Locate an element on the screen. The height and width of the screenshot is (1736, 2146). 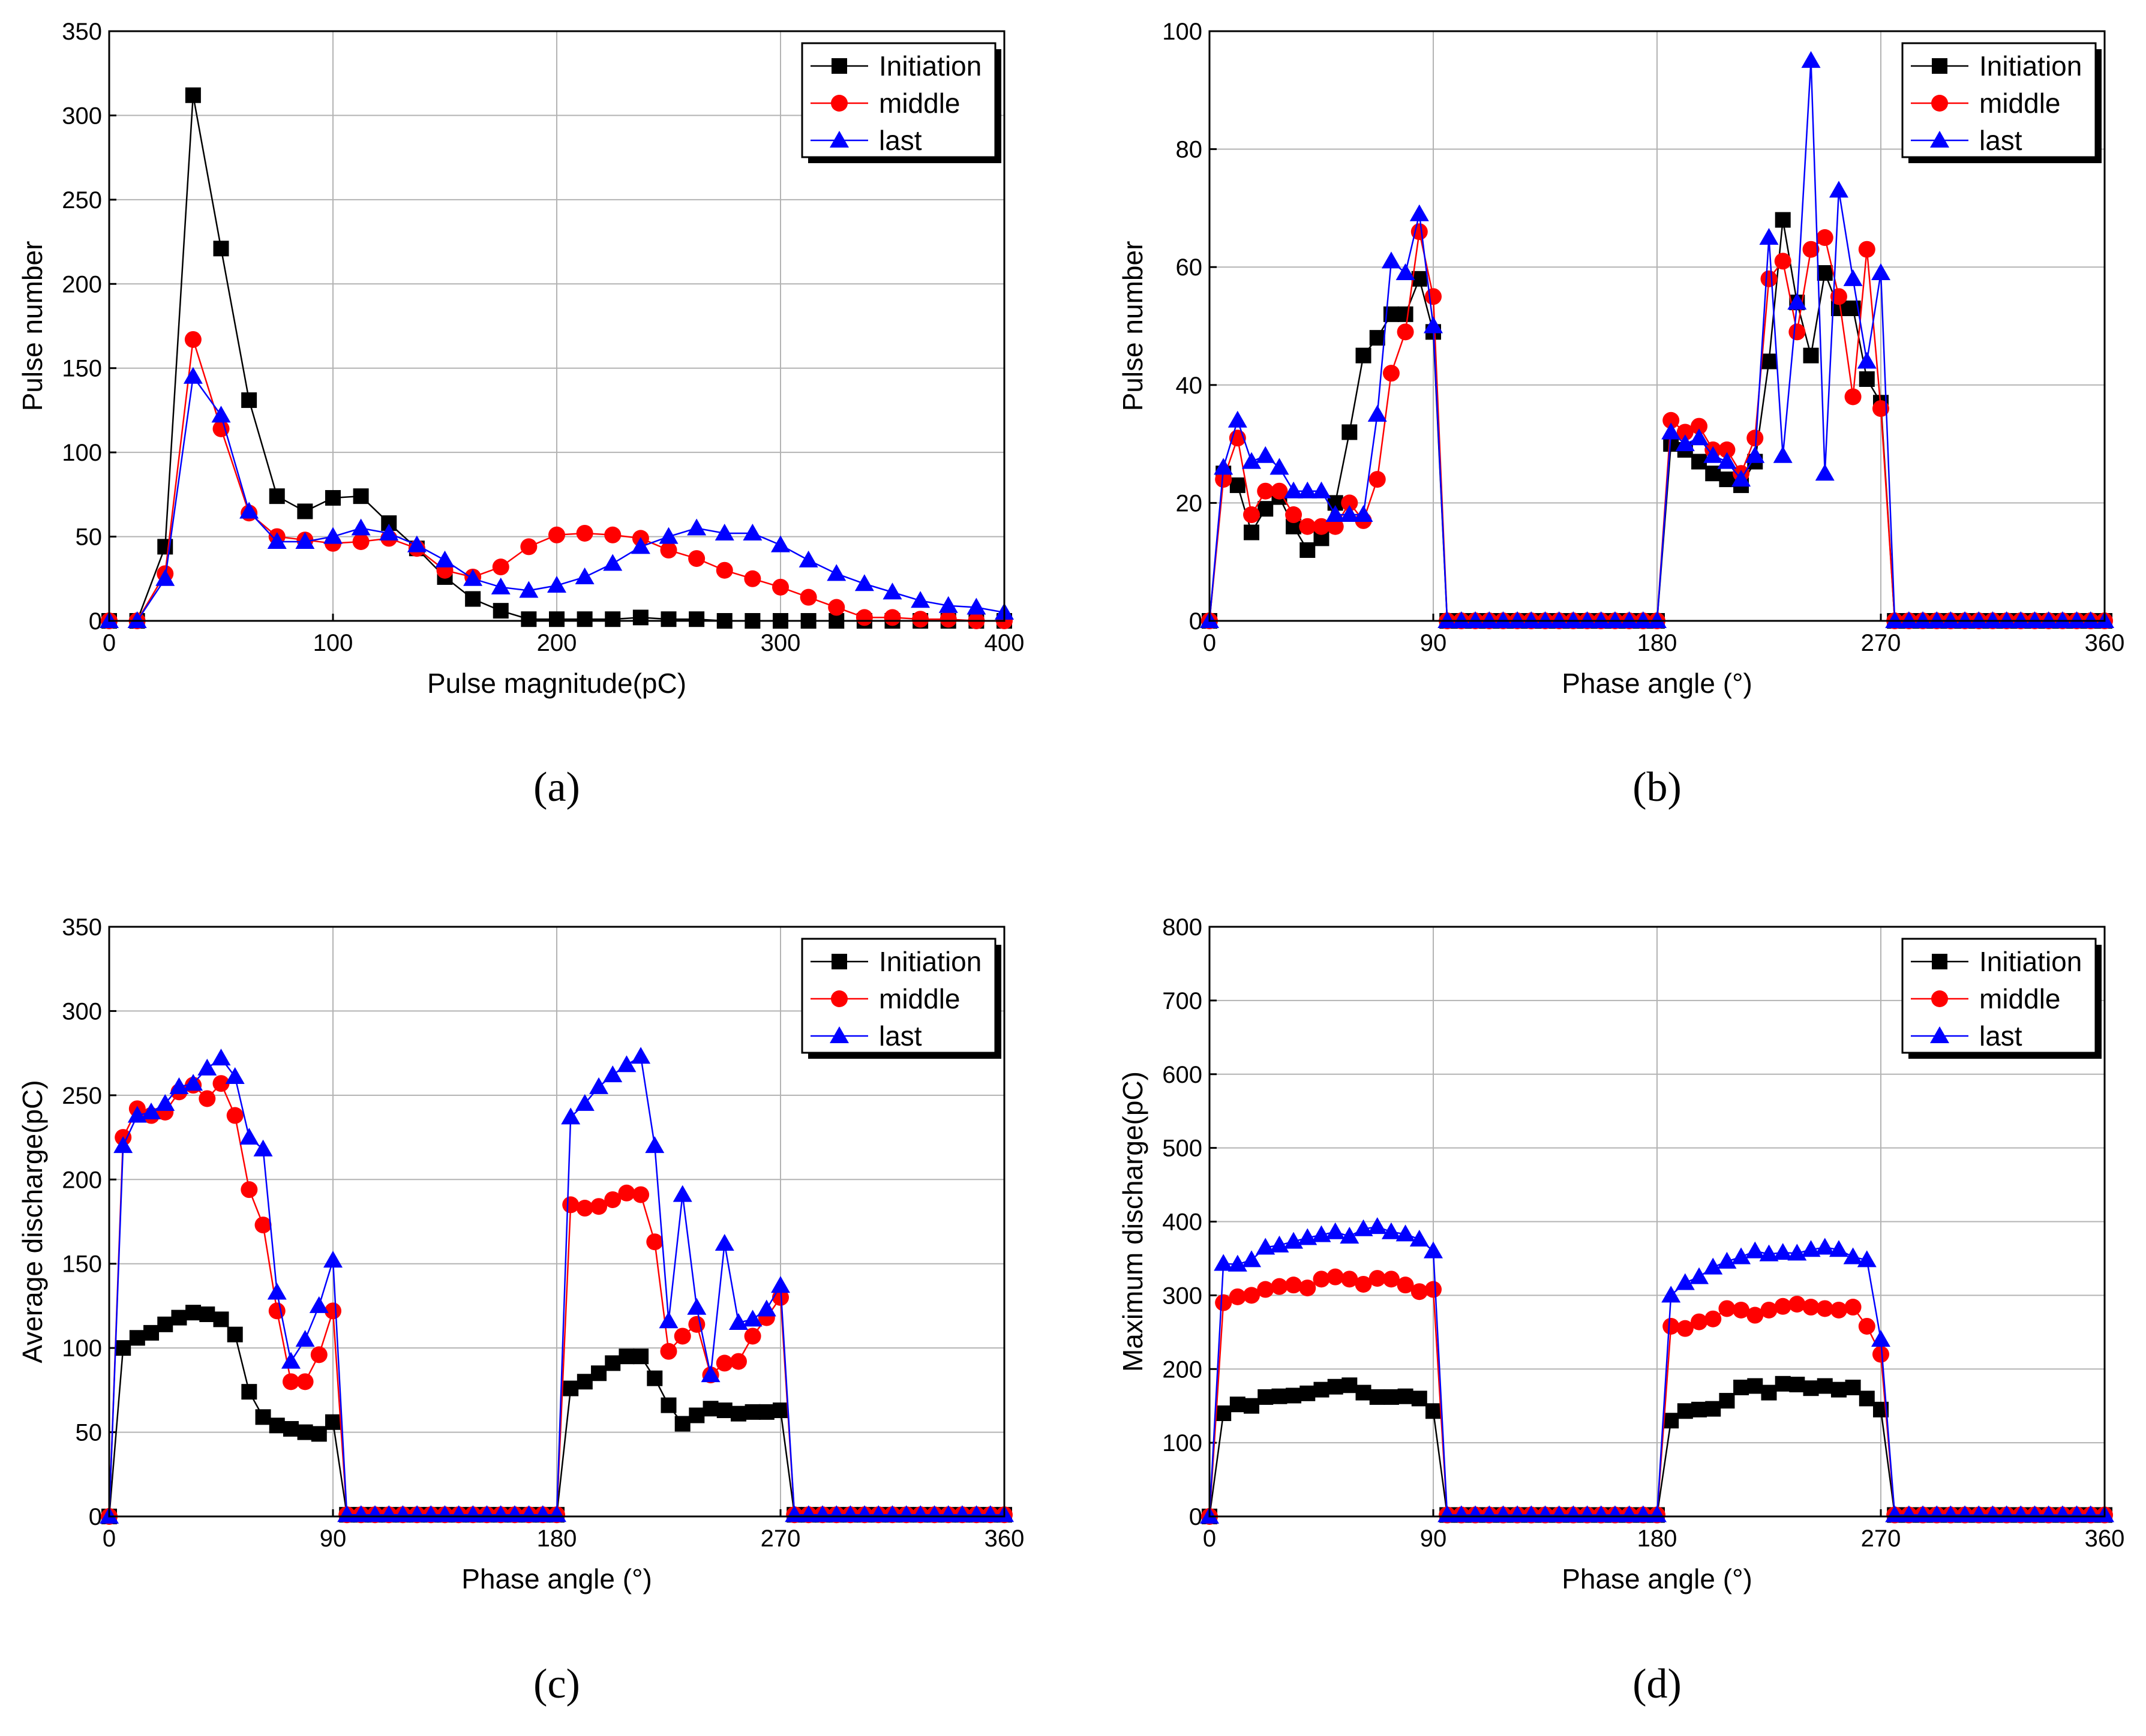
x-tick-label: 270 is located at coordinates (781, 1538).